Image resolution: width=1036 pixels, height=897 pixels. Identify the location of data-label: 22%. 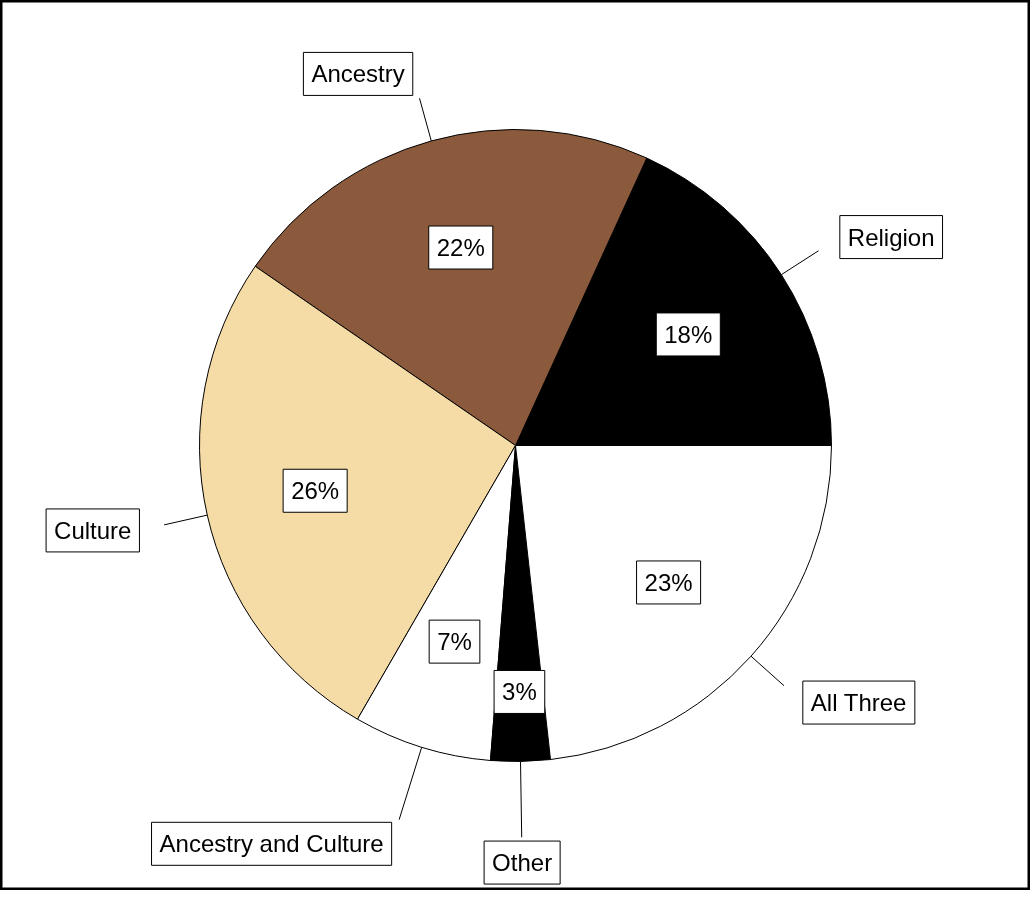
(460, 248).